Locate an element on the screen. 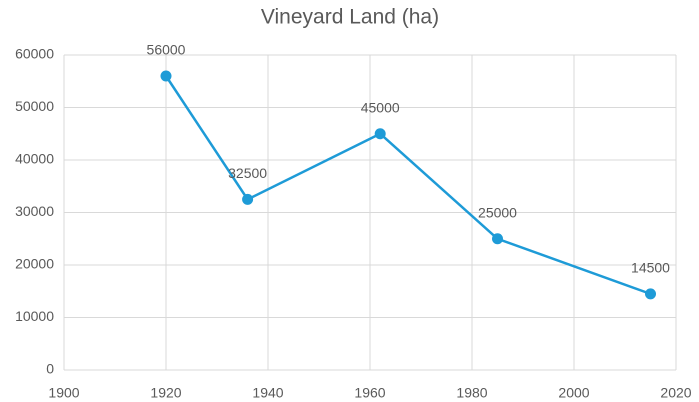  x-tick-label: 2000 is located at coordinates (573, 393).